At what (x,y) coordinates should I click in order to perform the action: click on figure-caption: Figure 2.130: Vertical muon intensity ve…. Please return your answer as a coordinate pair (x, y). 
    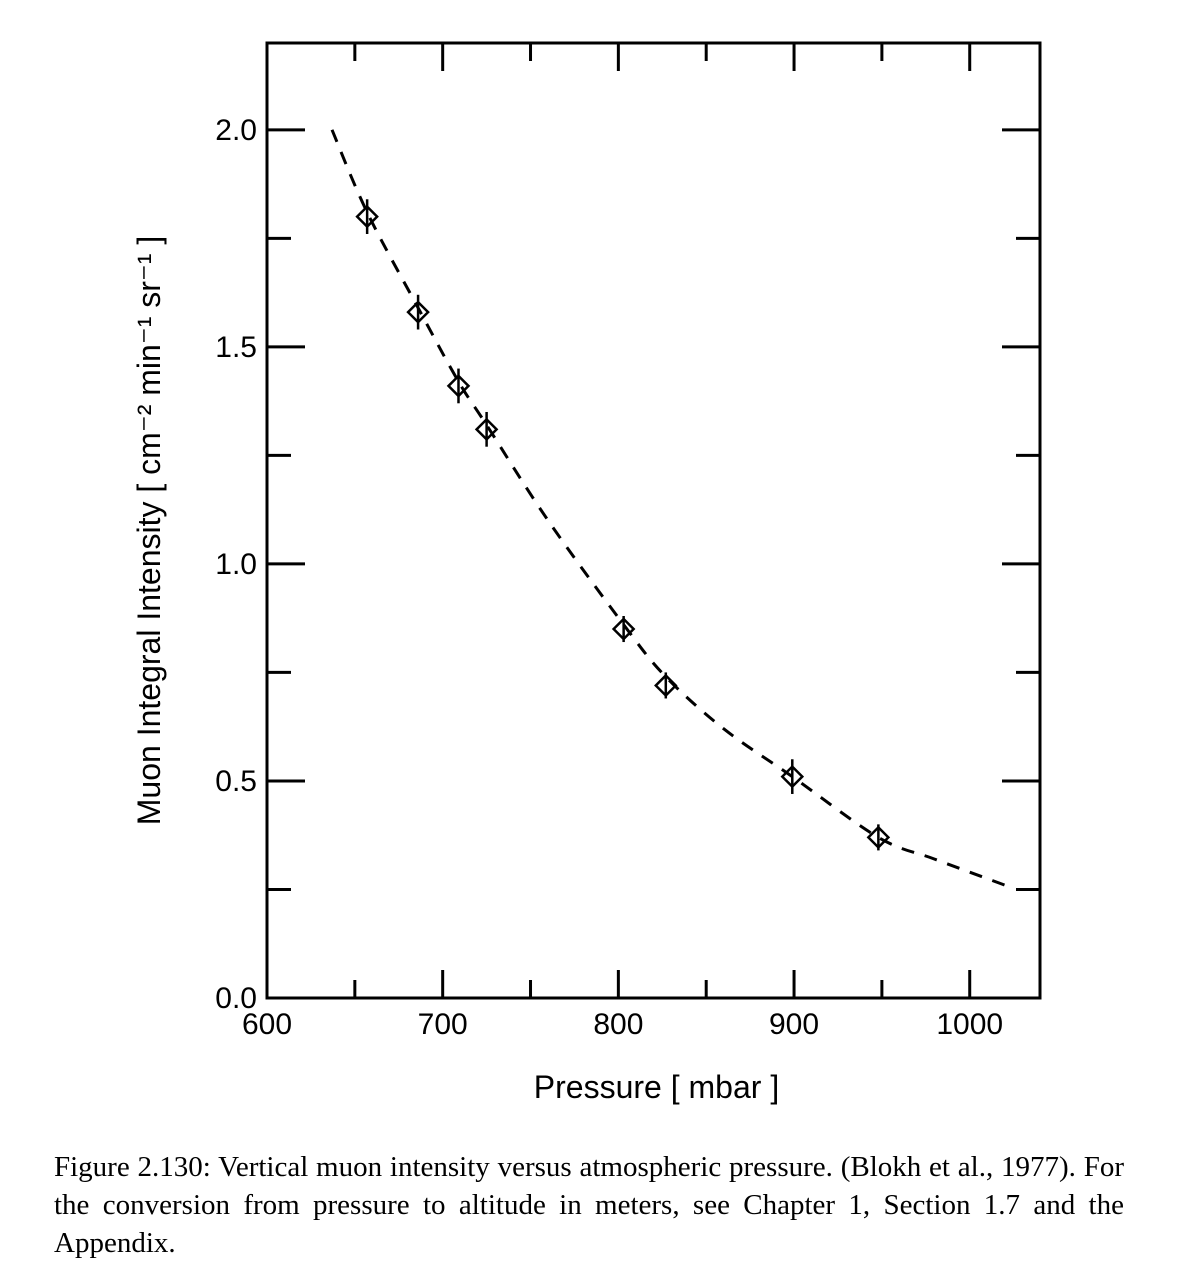
    Looking at the image, I should click on (589, 1205).